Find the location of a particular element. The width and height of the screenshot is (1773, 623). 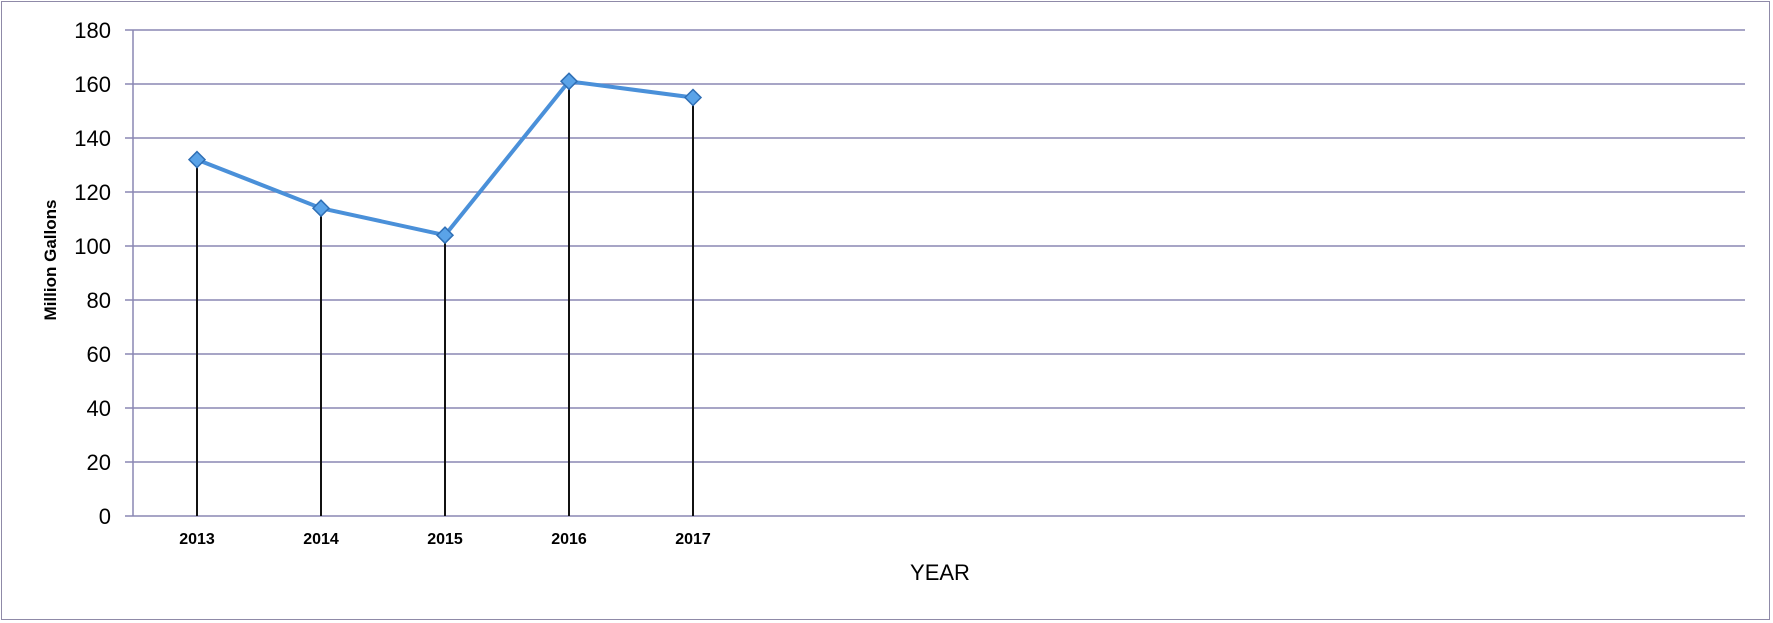

y-tick-label-160: 160 is located at coordinates (92, 84).